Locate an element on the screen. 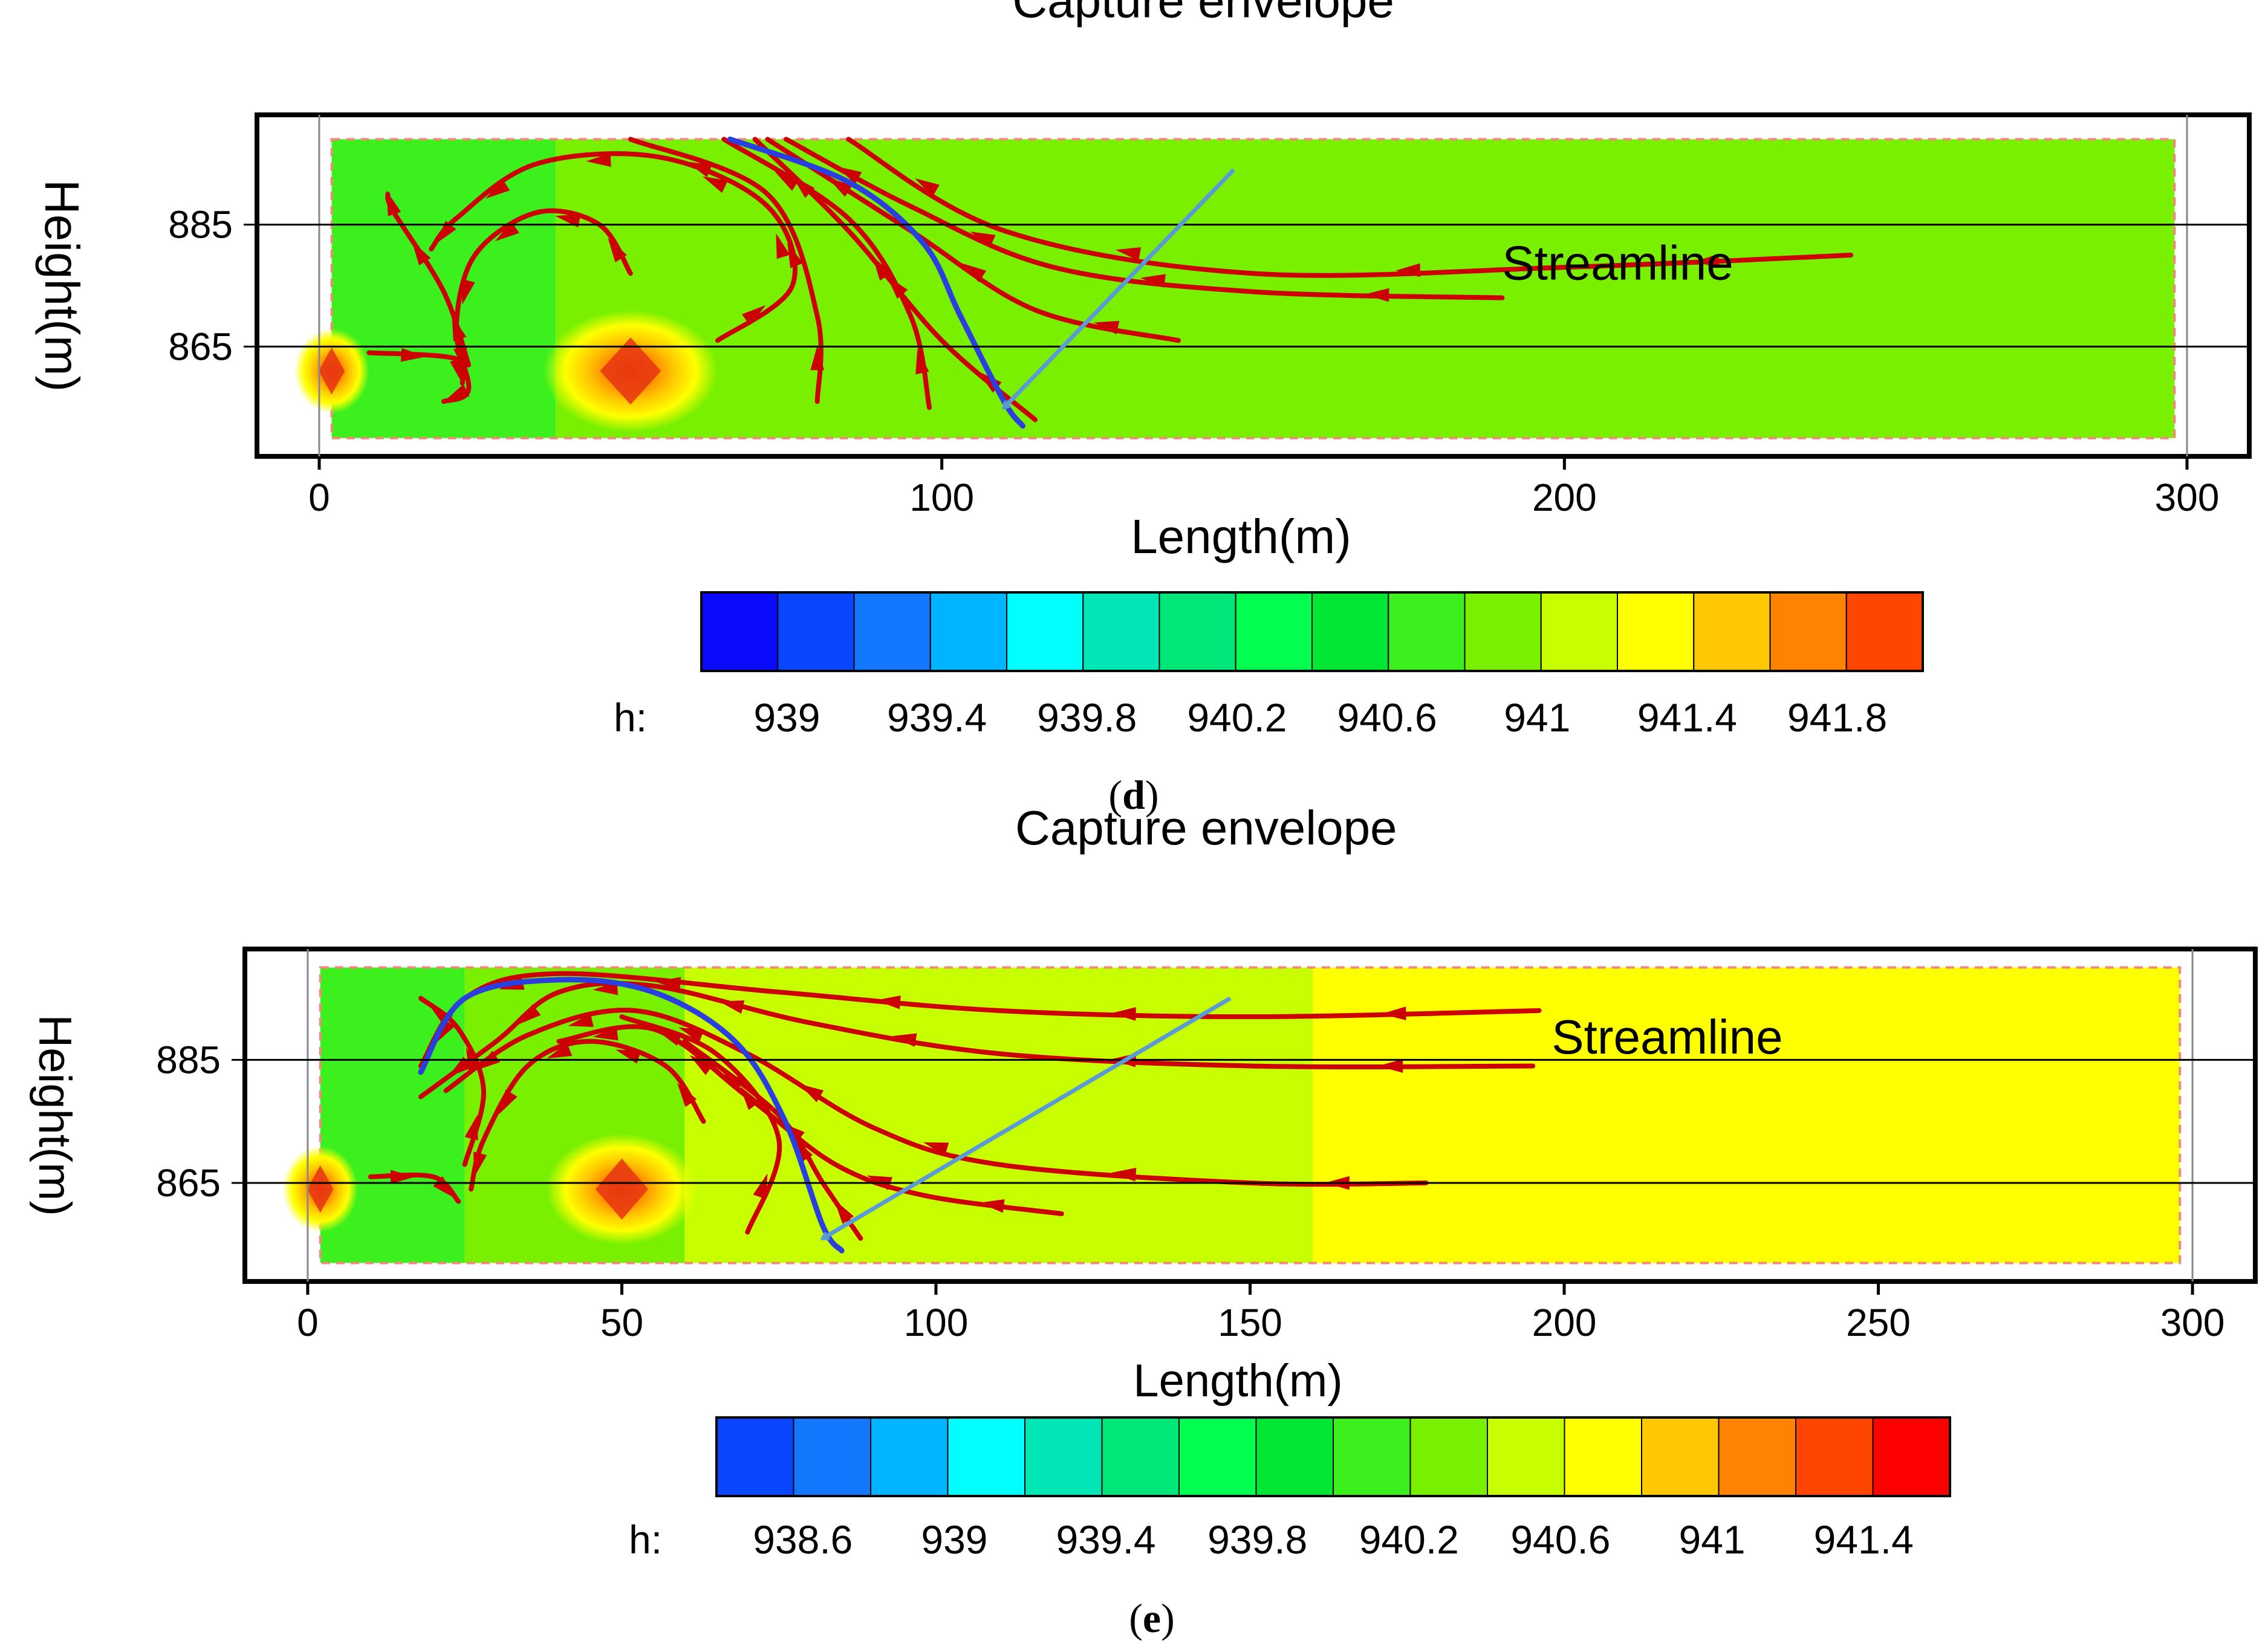 This screenshot has height=1652, width=2268. colorbar-tick-label: 941.8 is located at coordinates (1837, 718).